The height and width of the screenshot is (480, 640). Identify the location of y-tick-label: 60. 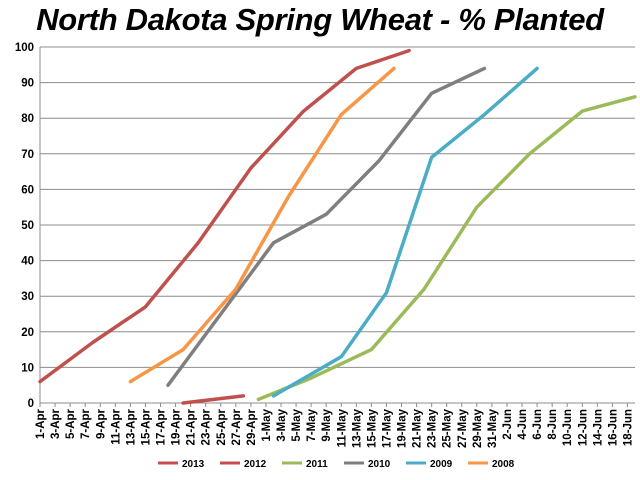
(27, 190).